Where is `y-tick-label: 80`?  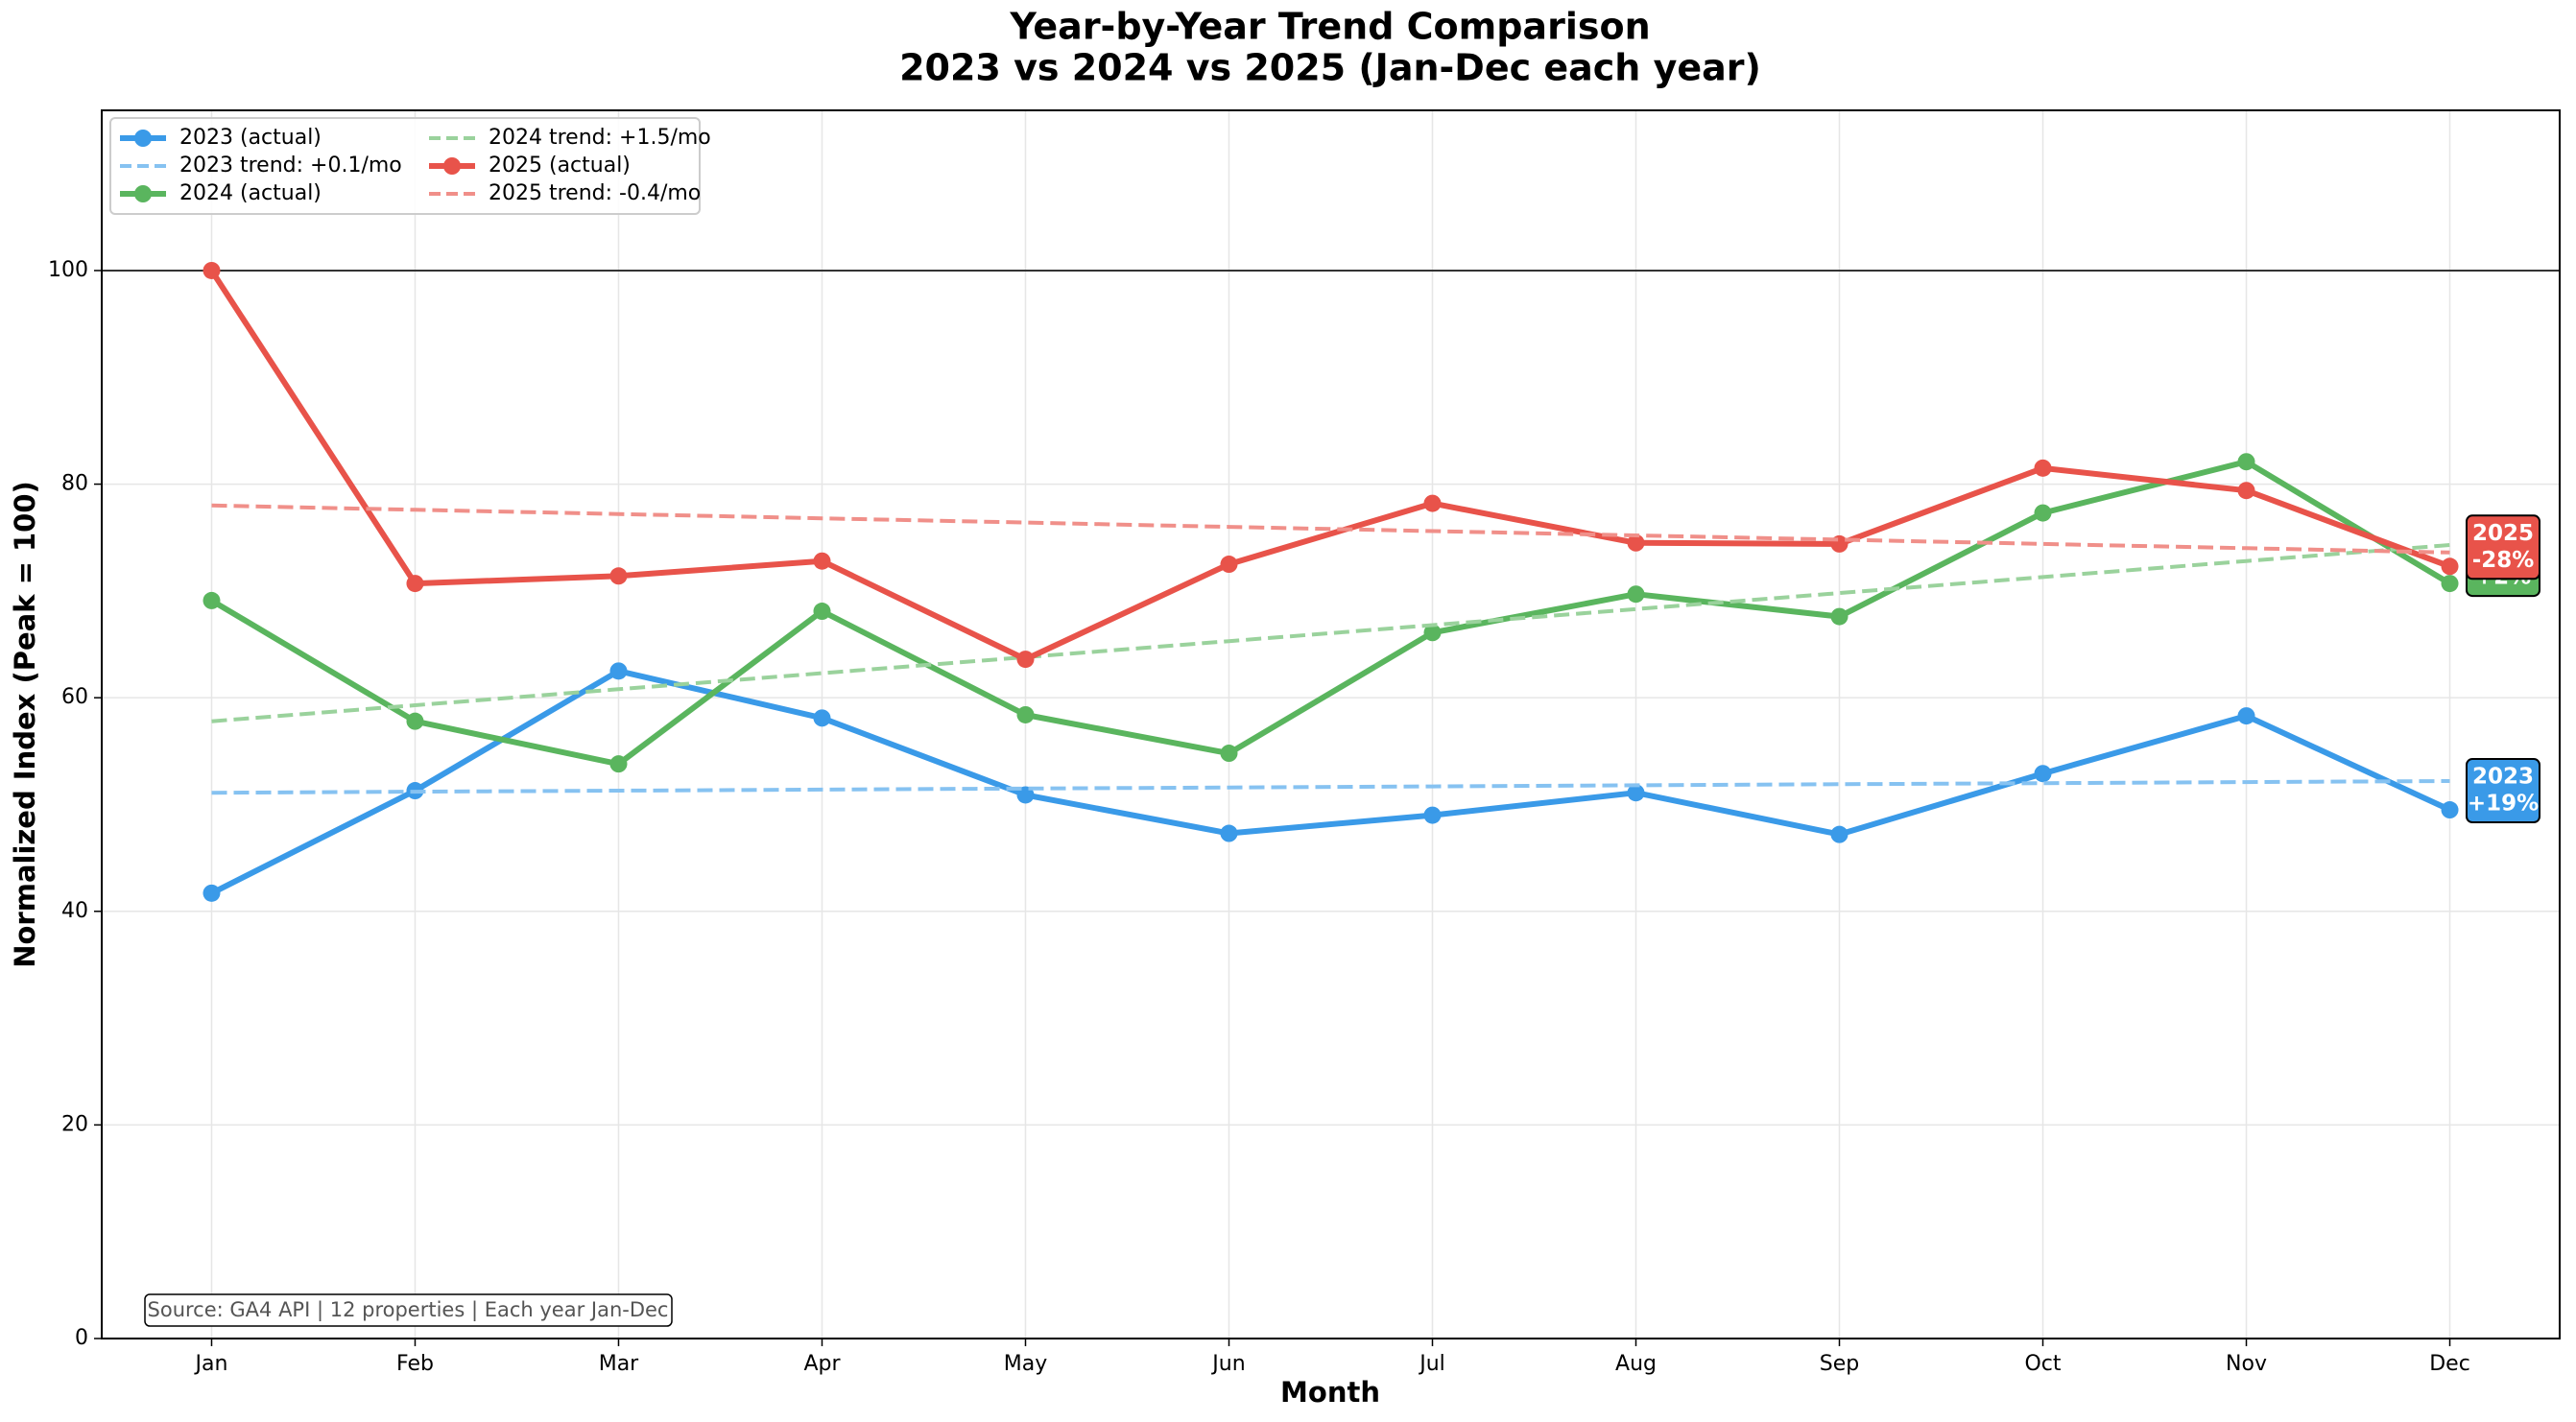 y-tick-label: 80 is located at coordinates (74, 484).